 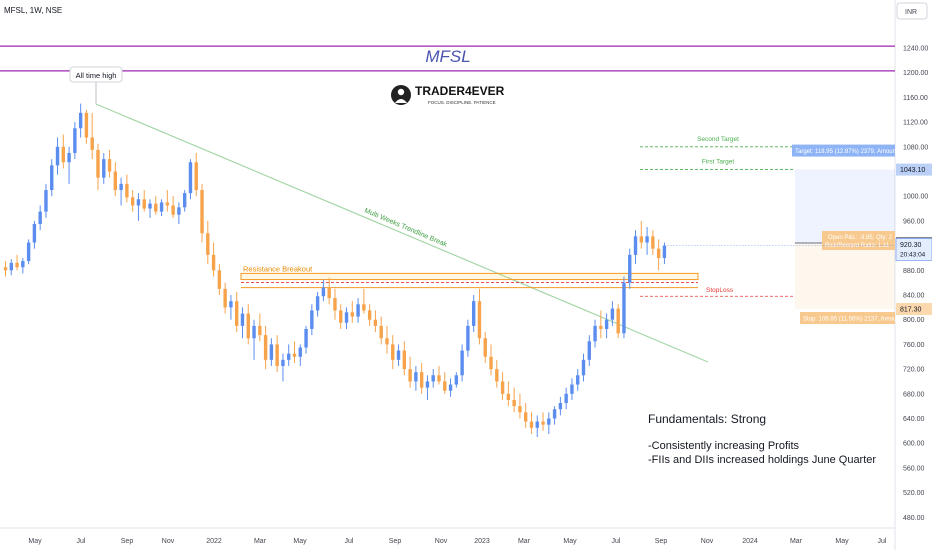 What do you see at coordinates (914, 493) in the screenshot?
I see `price-tick: 520.00` at bounding box center [914, 493].